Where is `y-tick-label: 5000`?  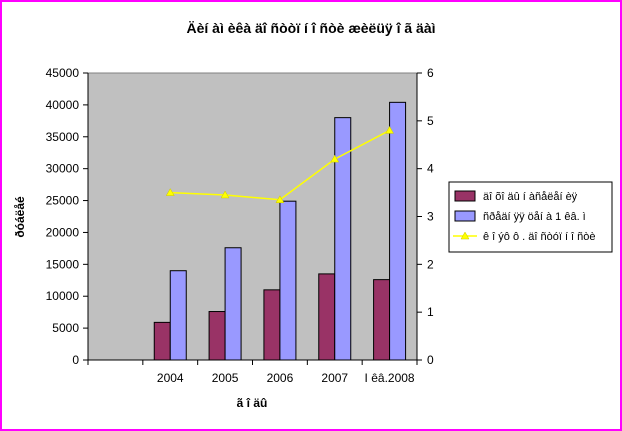
y-tick-label: 5000 is located at coordinates (65, 328).